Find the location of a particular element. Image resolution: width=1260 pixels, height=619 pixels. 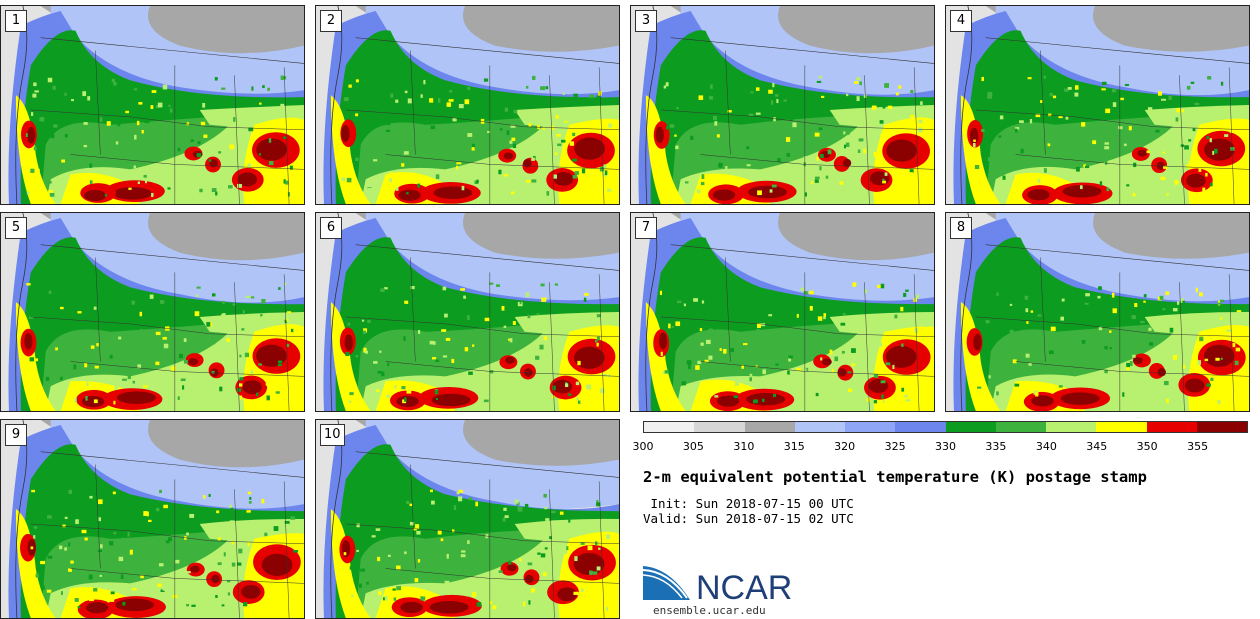

colorbar-tick-label: 330 is located at coordinates (945, 446).